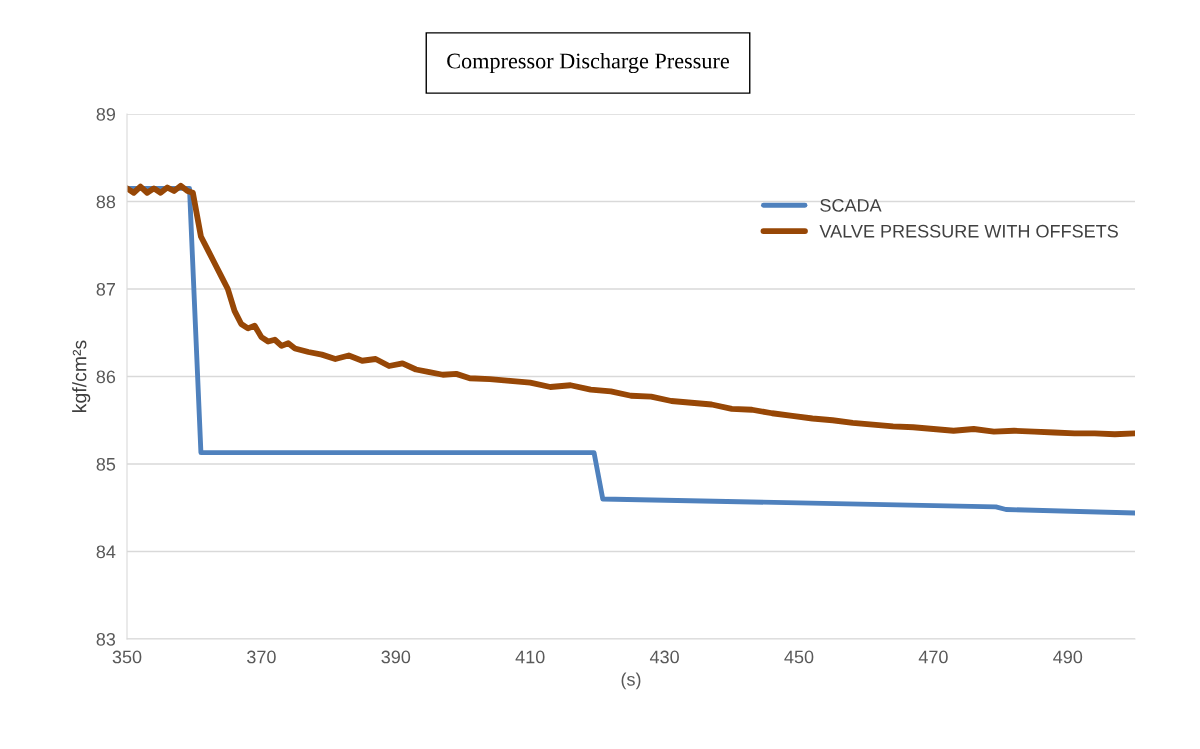 The image size is (1200, 749). Describe the element at coordinates (851, 205) in the screenshot. I see `legend-label: SCADA` at that location.